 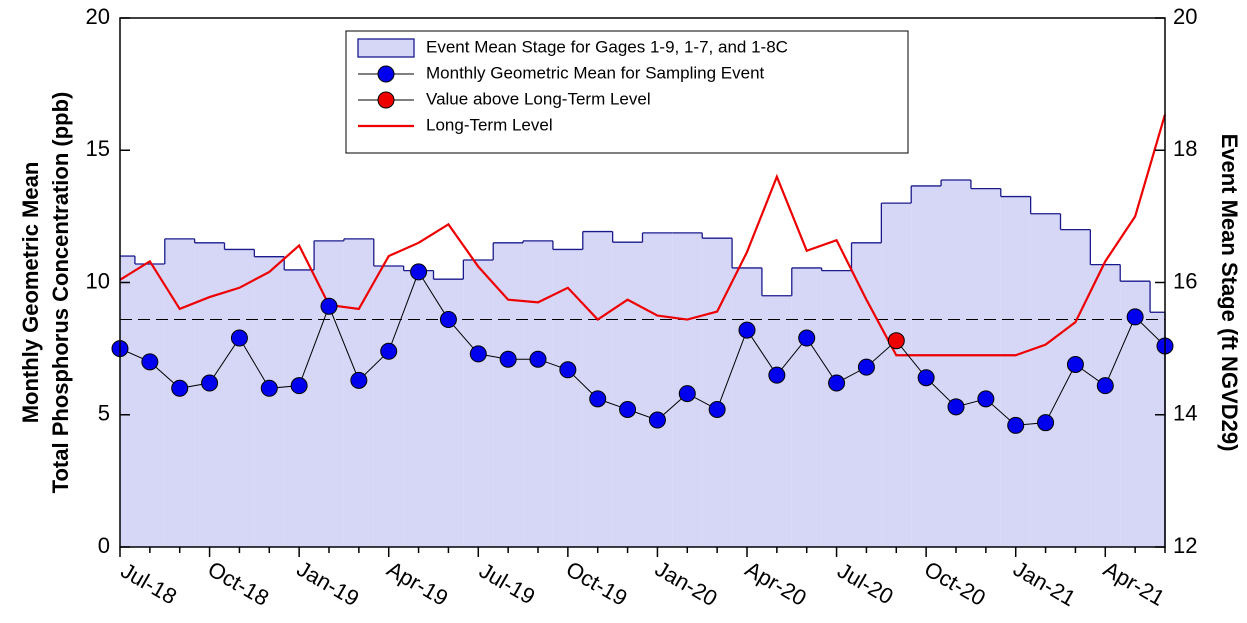 I want to click on y-tick-label: 15, so click(x=98, y=148).